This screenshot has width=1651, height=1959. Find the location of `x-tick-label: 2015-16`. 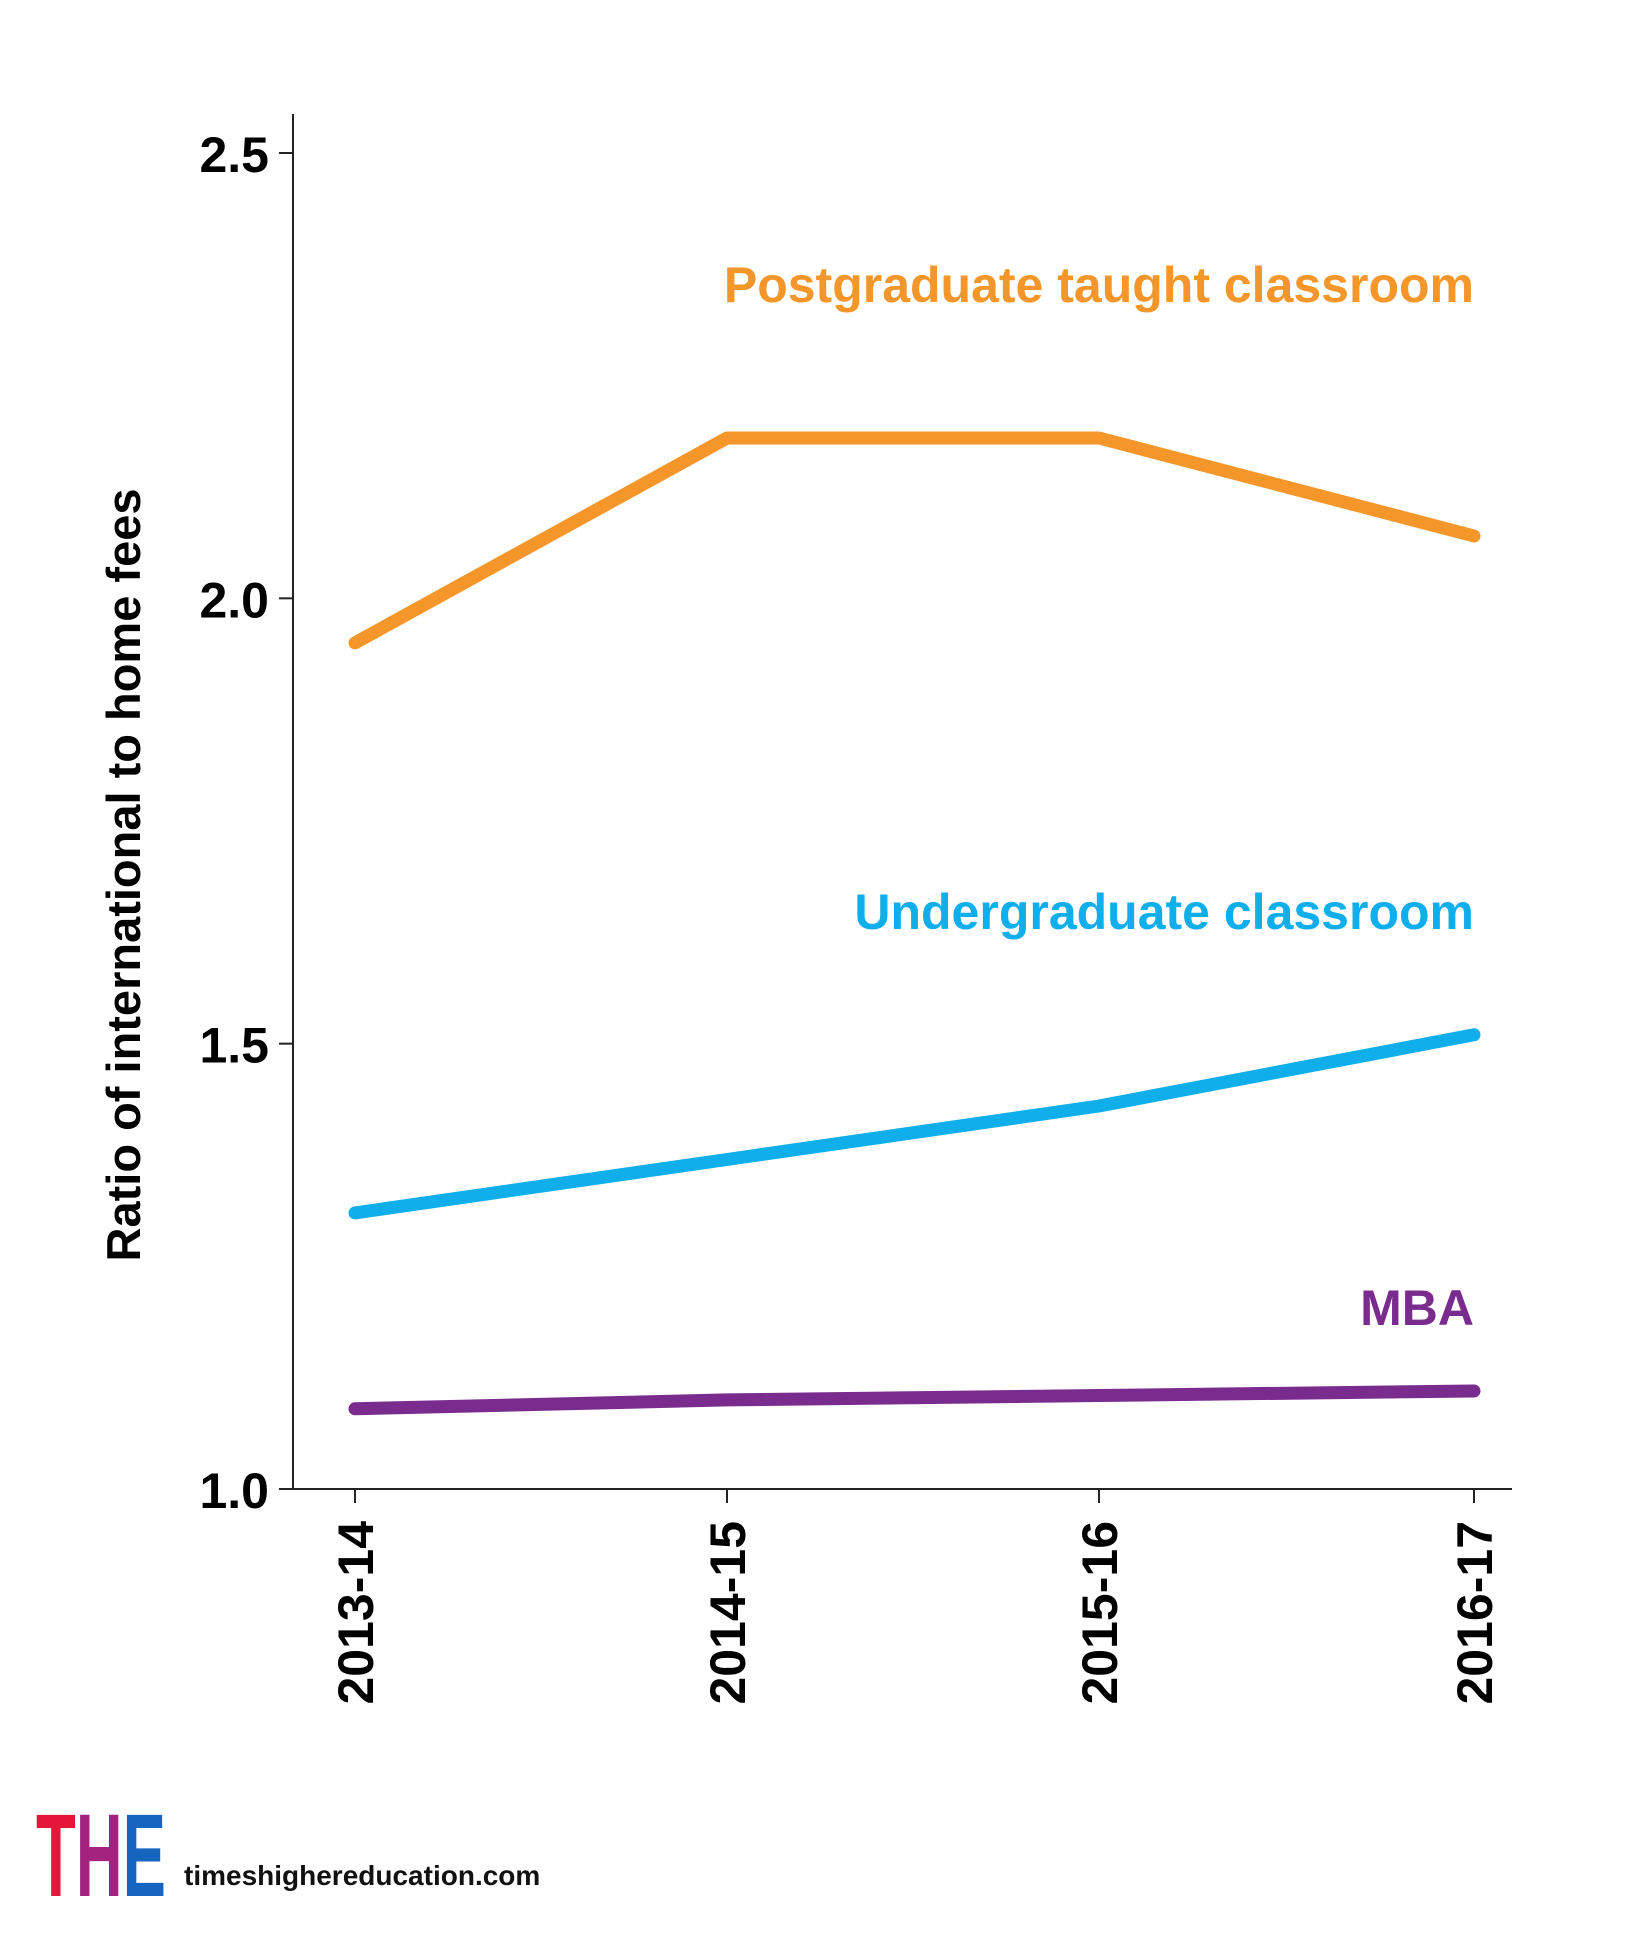

x-tick-label: 2015-16 is located at coordinates (1100, 1613).